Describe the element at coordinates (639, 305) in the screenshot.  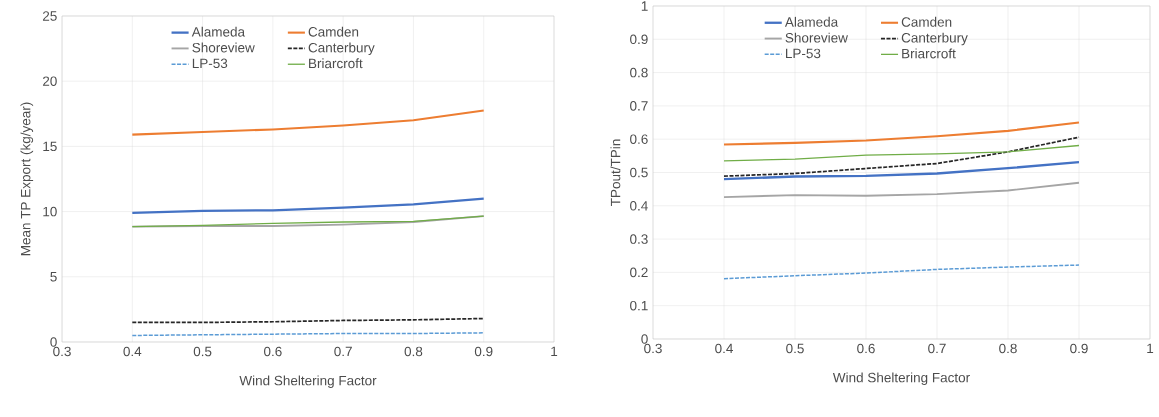
I see `y-tick-label: 0.1` at that location.